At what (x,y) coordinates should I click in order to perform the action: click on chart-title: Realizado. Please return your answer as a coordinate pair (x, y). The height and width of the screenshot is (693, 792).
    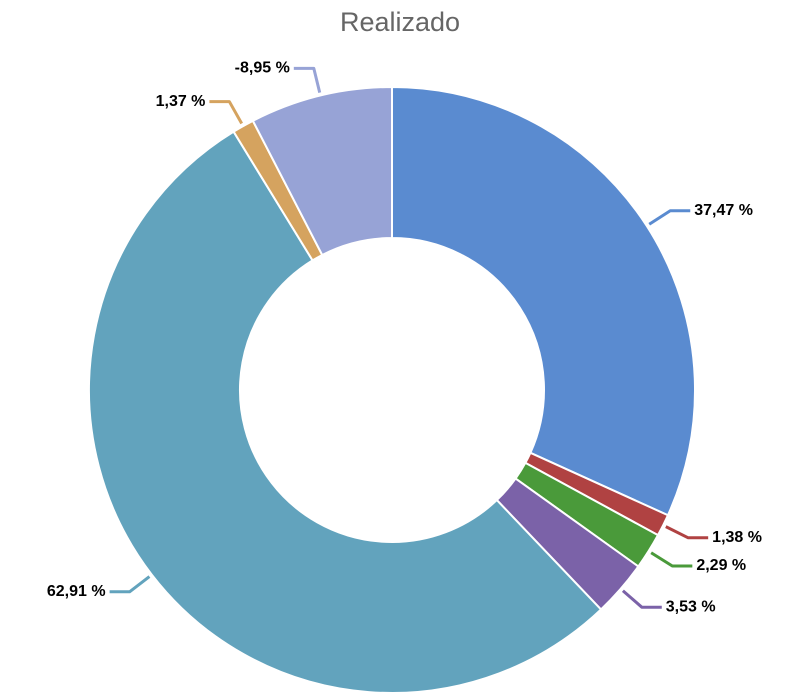
    Looking at the image, I should click on (400, 22).